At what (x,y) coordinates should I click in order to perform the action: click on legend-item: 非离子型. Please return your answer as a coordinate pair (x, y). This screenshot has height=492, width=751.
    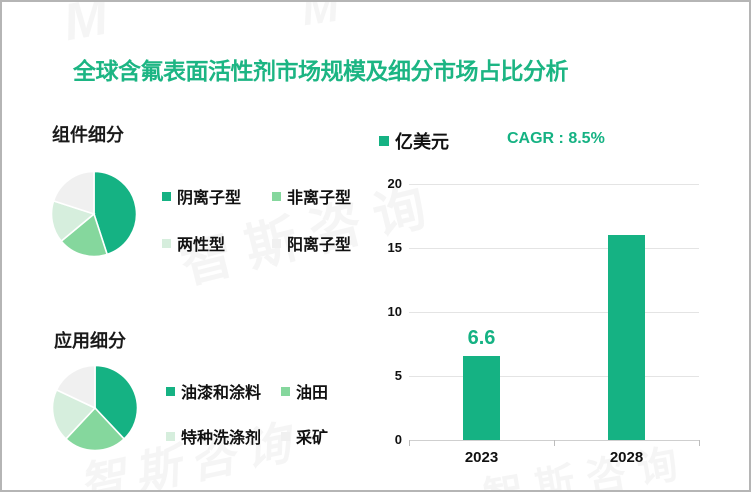
    Looking at the image, I should click on (311, 196).